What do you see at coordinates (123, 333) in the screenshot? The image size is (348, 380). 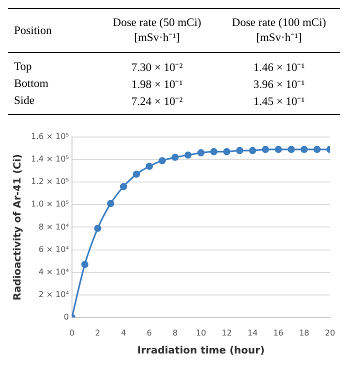 I see `x-tick-label: 4` at bounding box center [123, 333].